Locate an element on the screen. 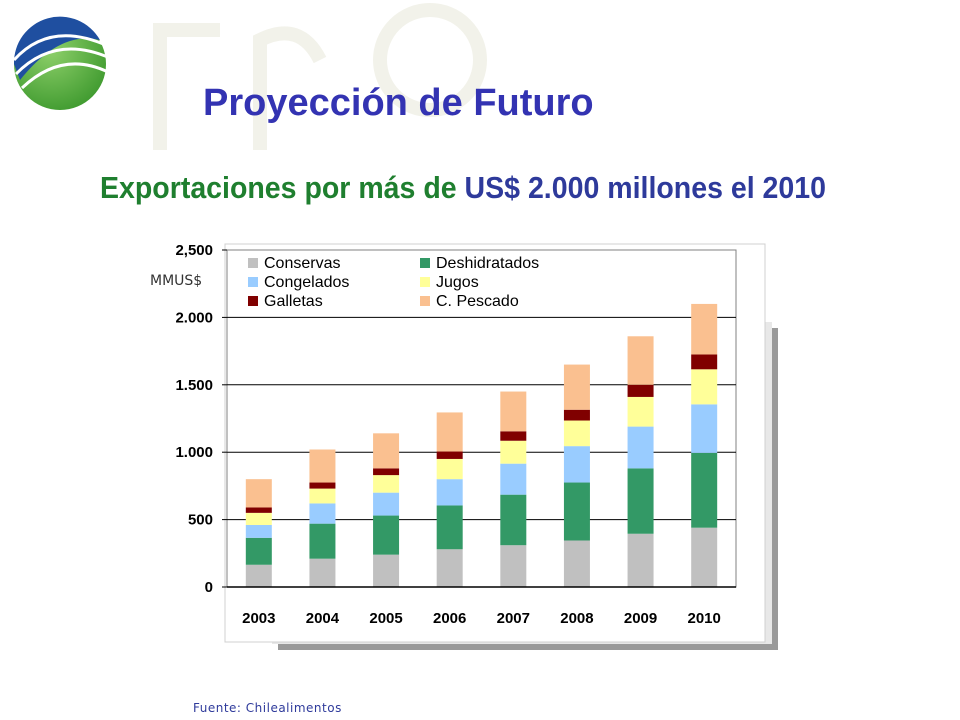 Image resolution: width=960 pixels, height=720 pixels. bar-segment-deshidratados-2009 is located at coordinates (640, 501).